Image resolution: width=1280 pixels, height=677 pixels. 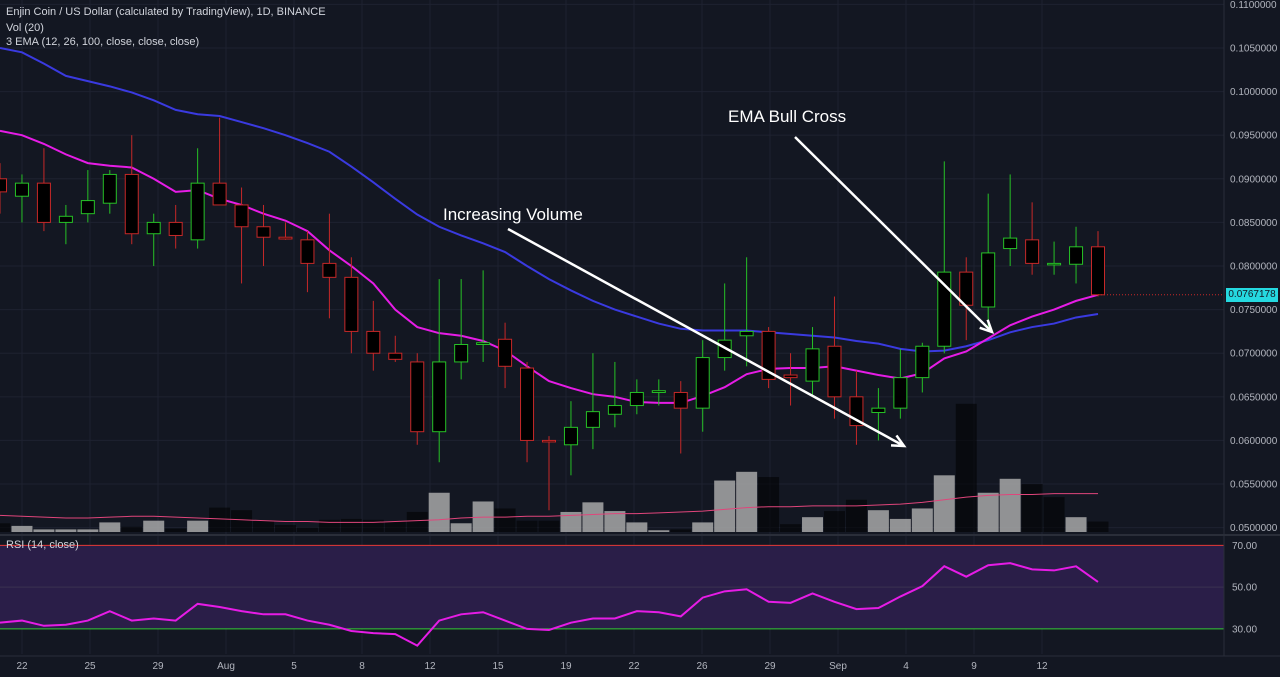 I want to click on time-tick-label: 15, so click(x=498, y=666).